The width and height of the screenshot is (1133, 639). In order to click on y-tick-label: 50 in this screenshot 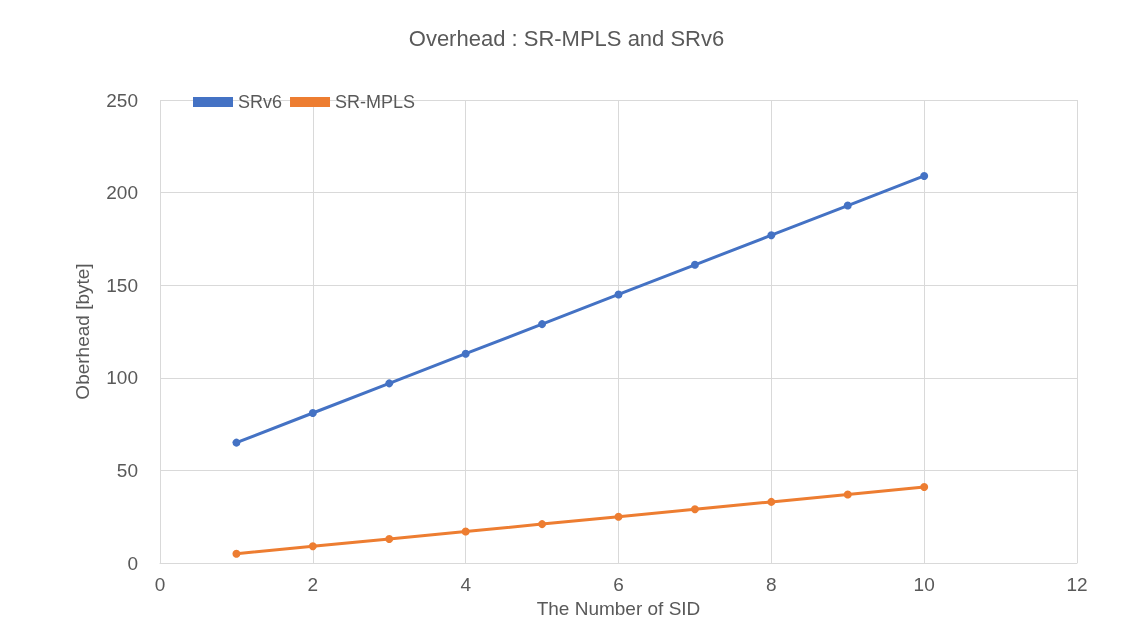, I will do `click(127, 470)`.